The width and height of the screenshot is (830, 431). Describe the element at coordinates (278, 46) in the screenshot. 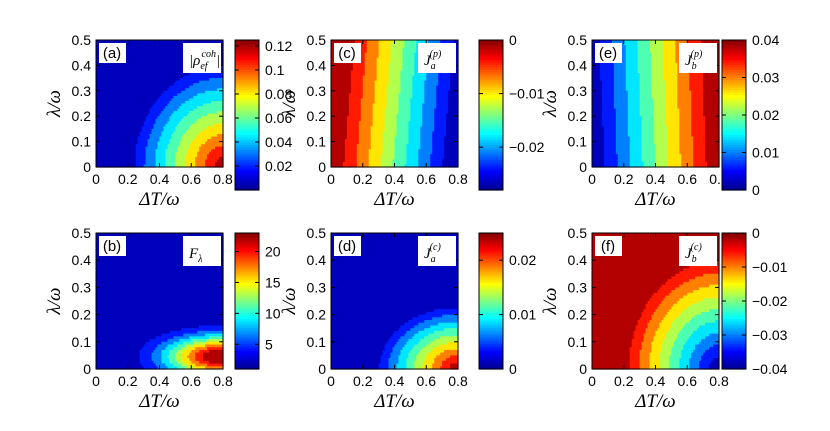

I see `colorbar-tick-label: 0.12` at that location.